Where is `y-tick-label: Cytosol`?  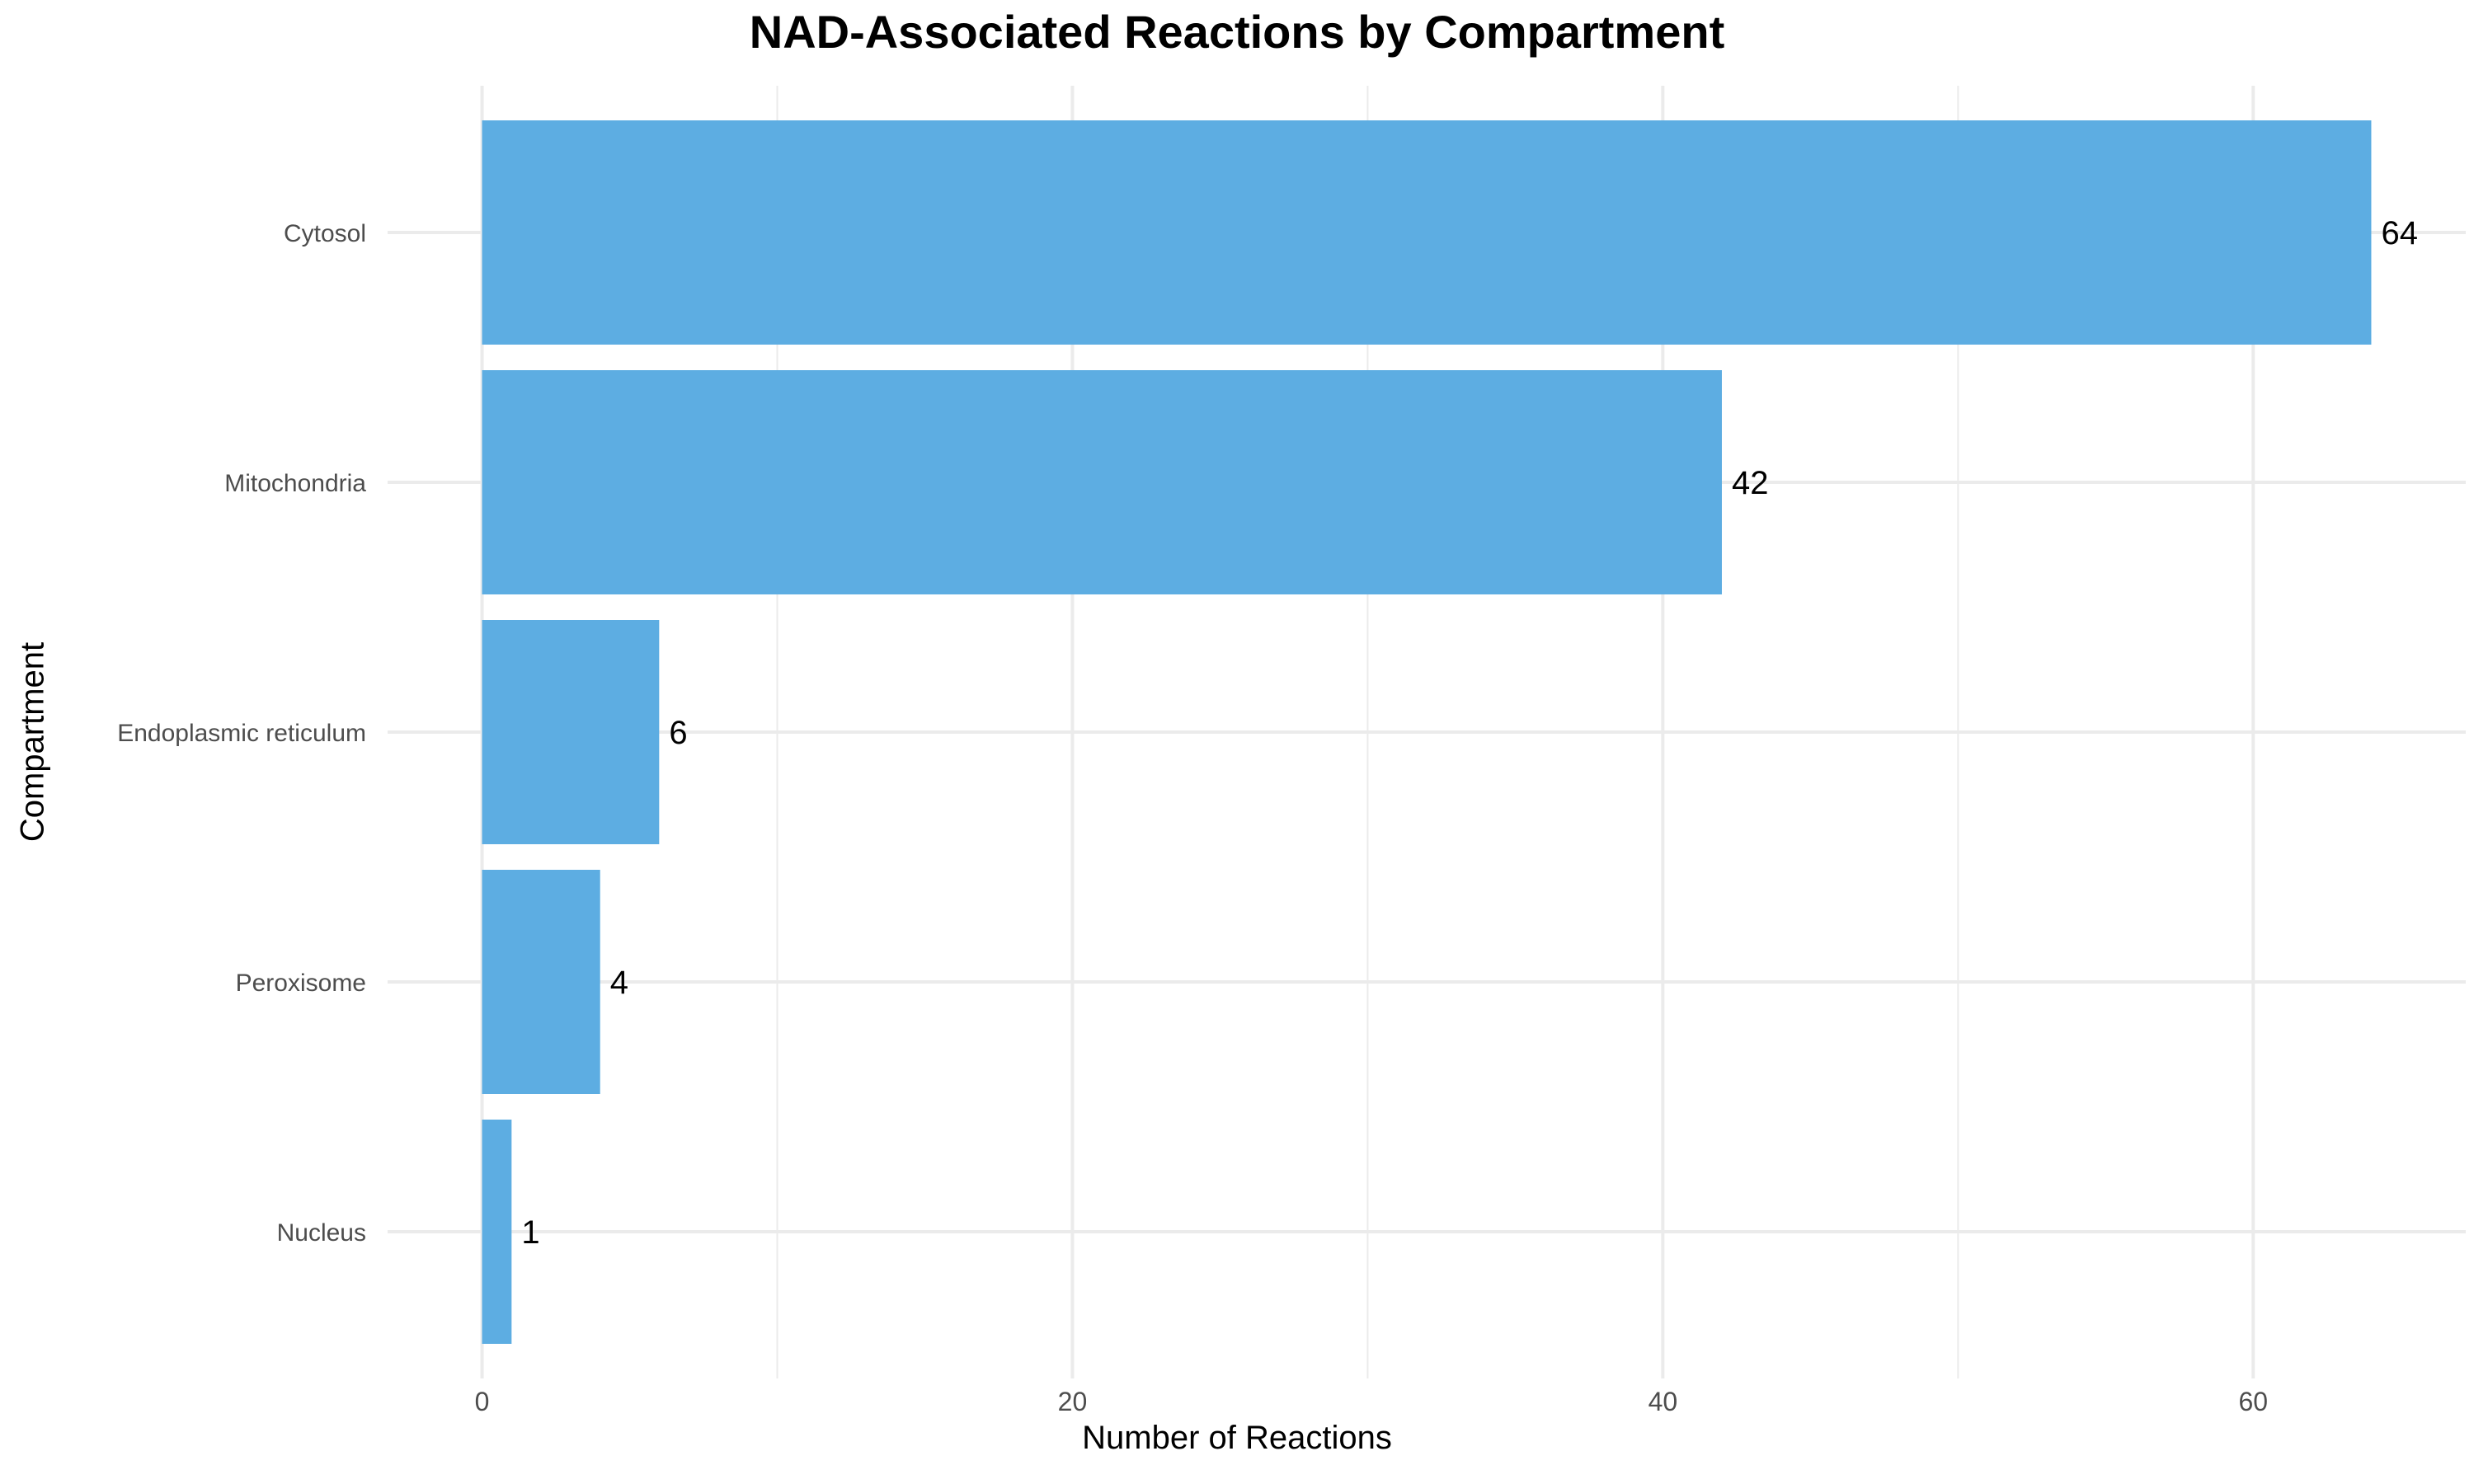
y-tick-label: Cytosol is located at coordinates (325, 233).